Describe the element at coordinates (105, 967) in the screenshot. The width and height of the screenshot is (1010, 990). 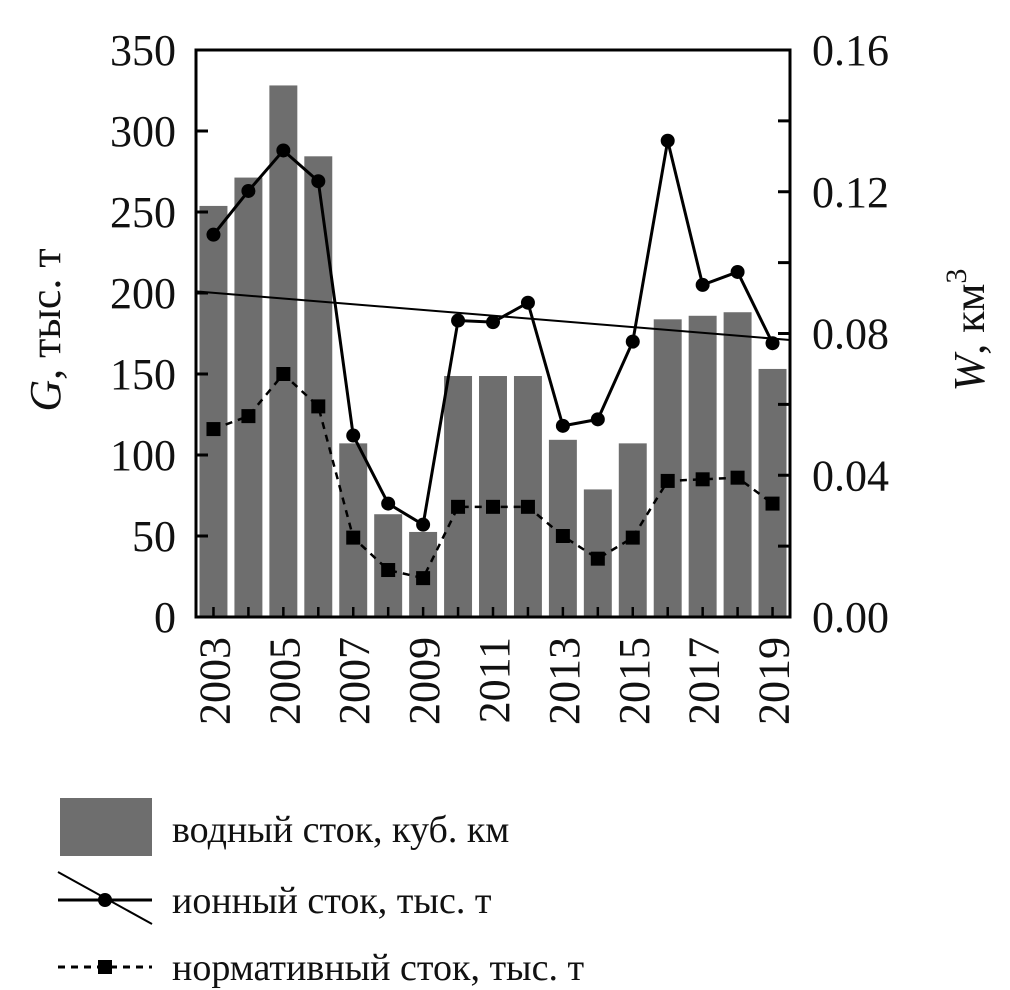
I see `legend-swatch-square` at that location.